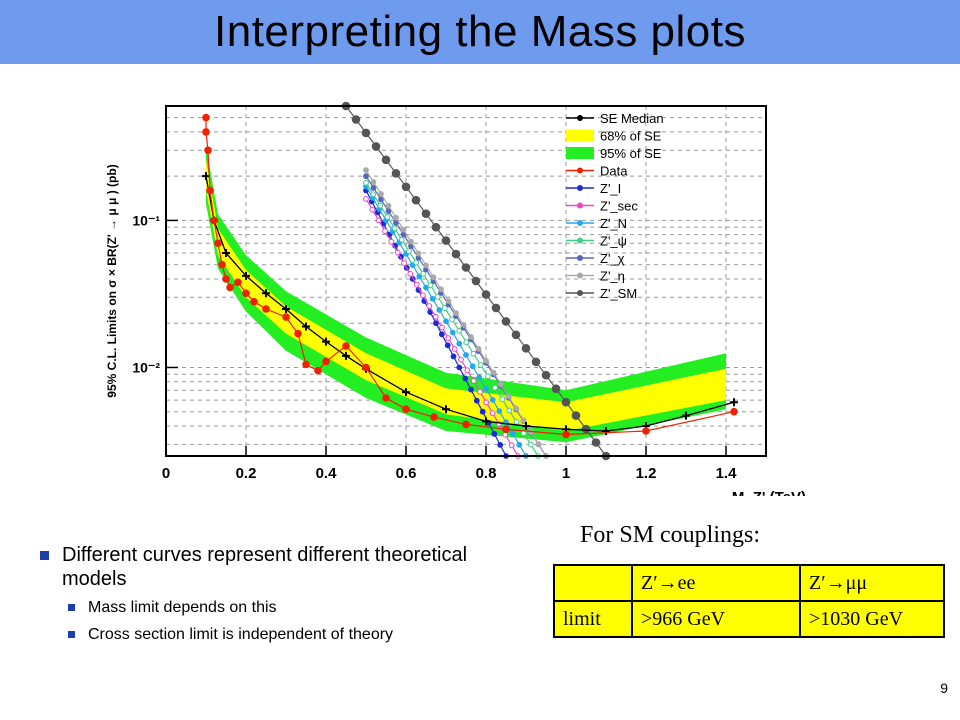  What do you see at coordinates (480, 31) in the screenshot?
I see `slide-title: Interpreting the Mass plots` at bounding box center [480, 31].